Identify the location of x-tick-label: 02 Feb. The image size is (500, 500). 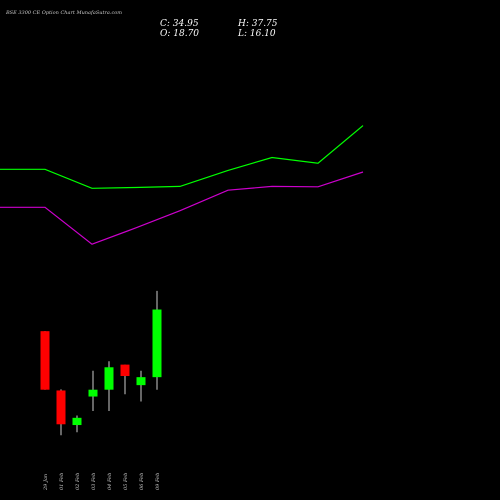
(78, 481).